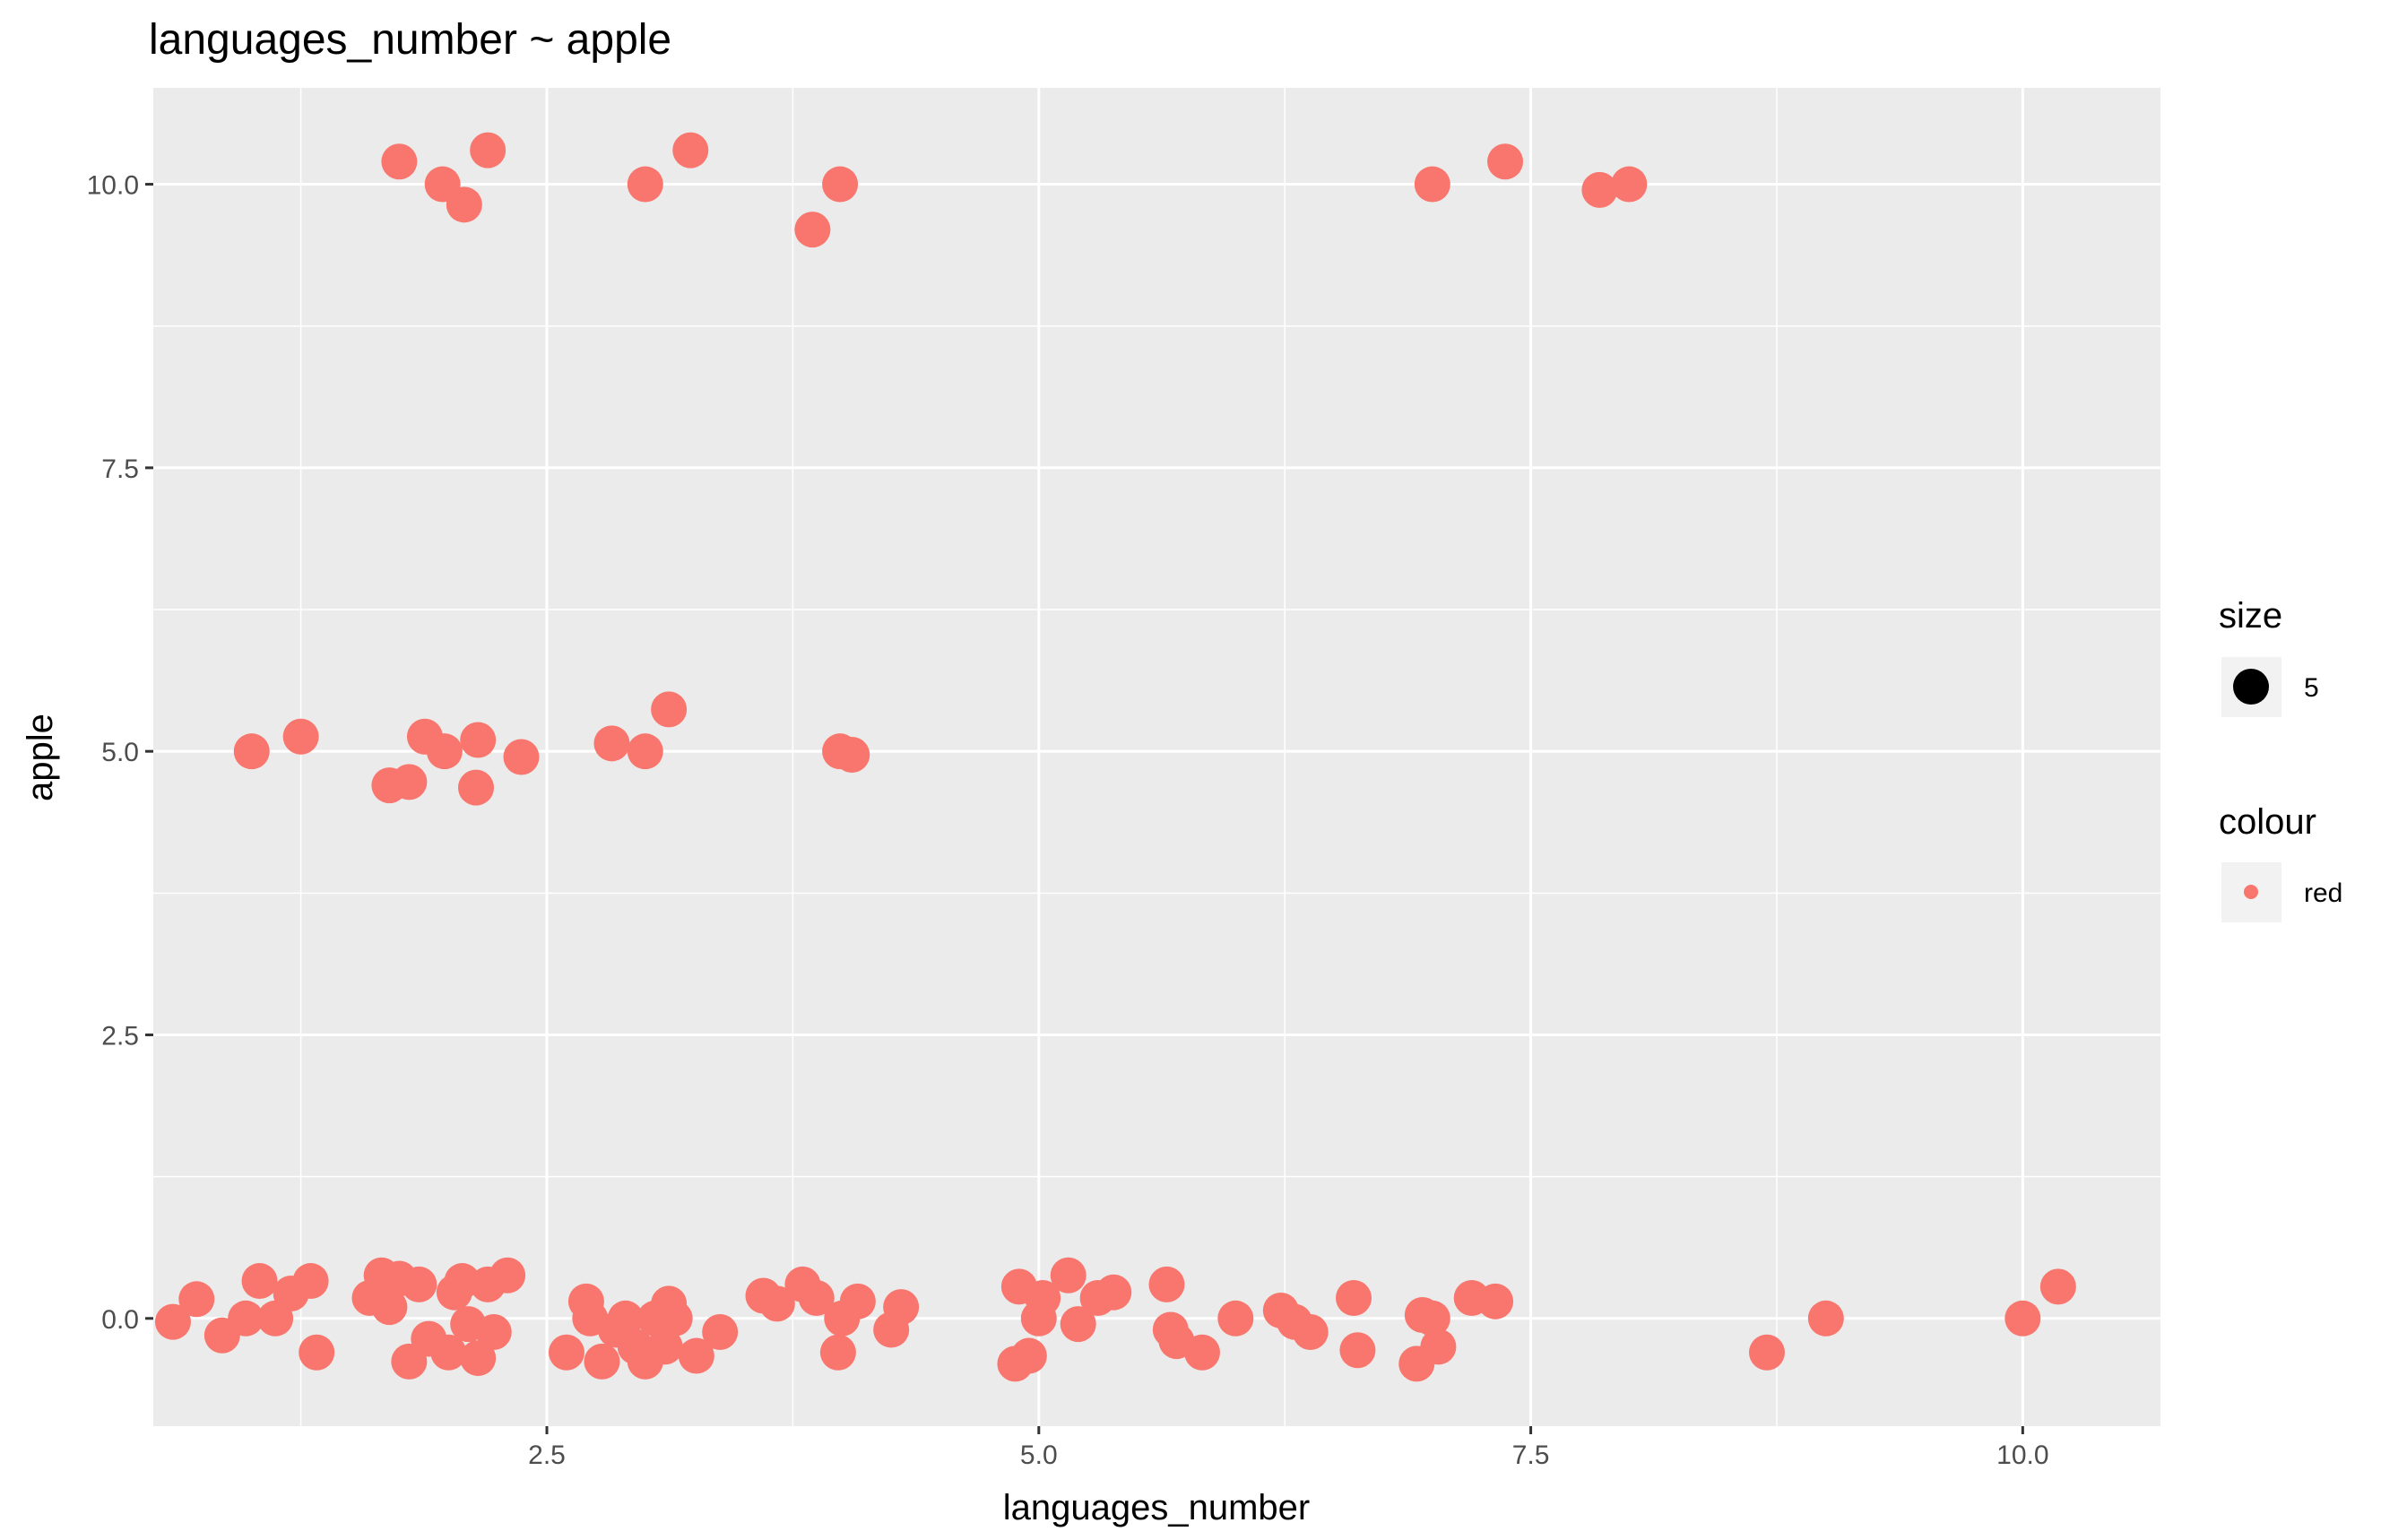  I want to click on y-tick-label: 10.0, so click(113, 186).